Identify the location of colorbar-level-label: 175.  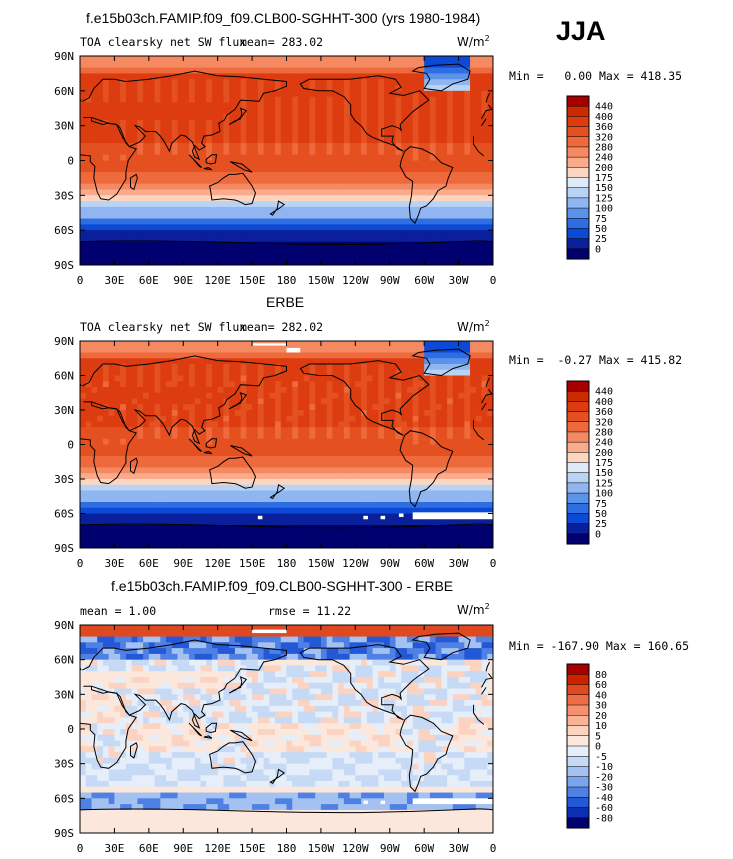
(604, 178).